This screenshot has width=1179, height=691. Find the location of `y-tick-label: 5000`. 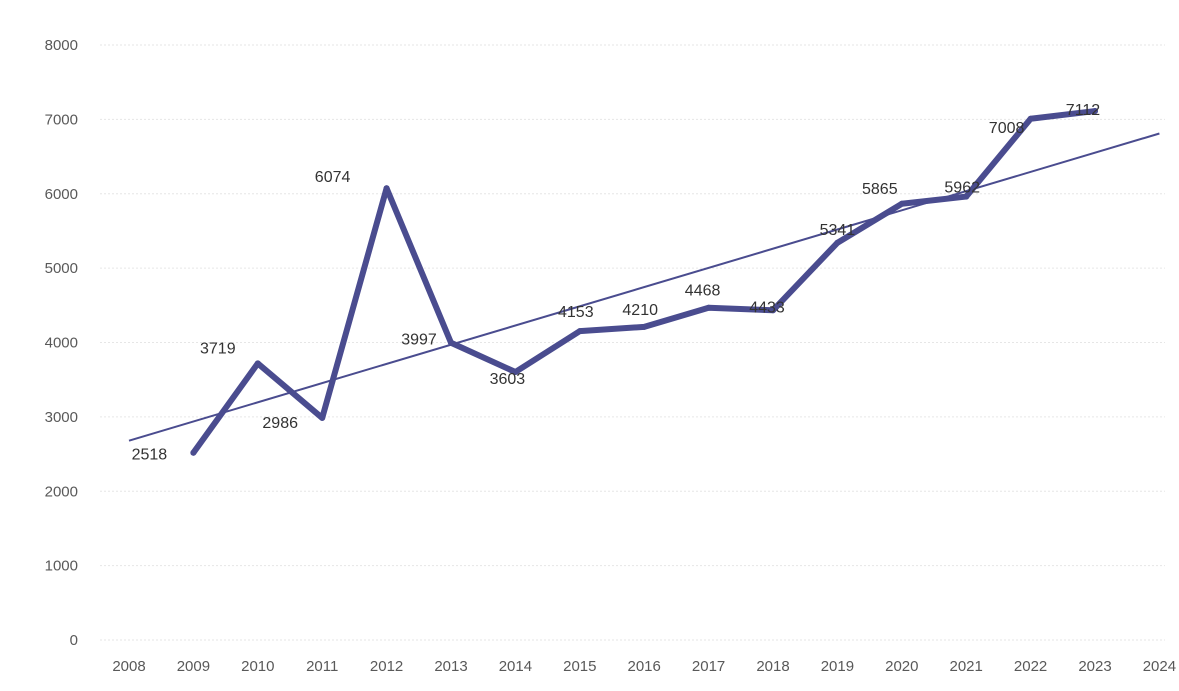

y-tick-label: 5000 is located at coordinates (61, 268).